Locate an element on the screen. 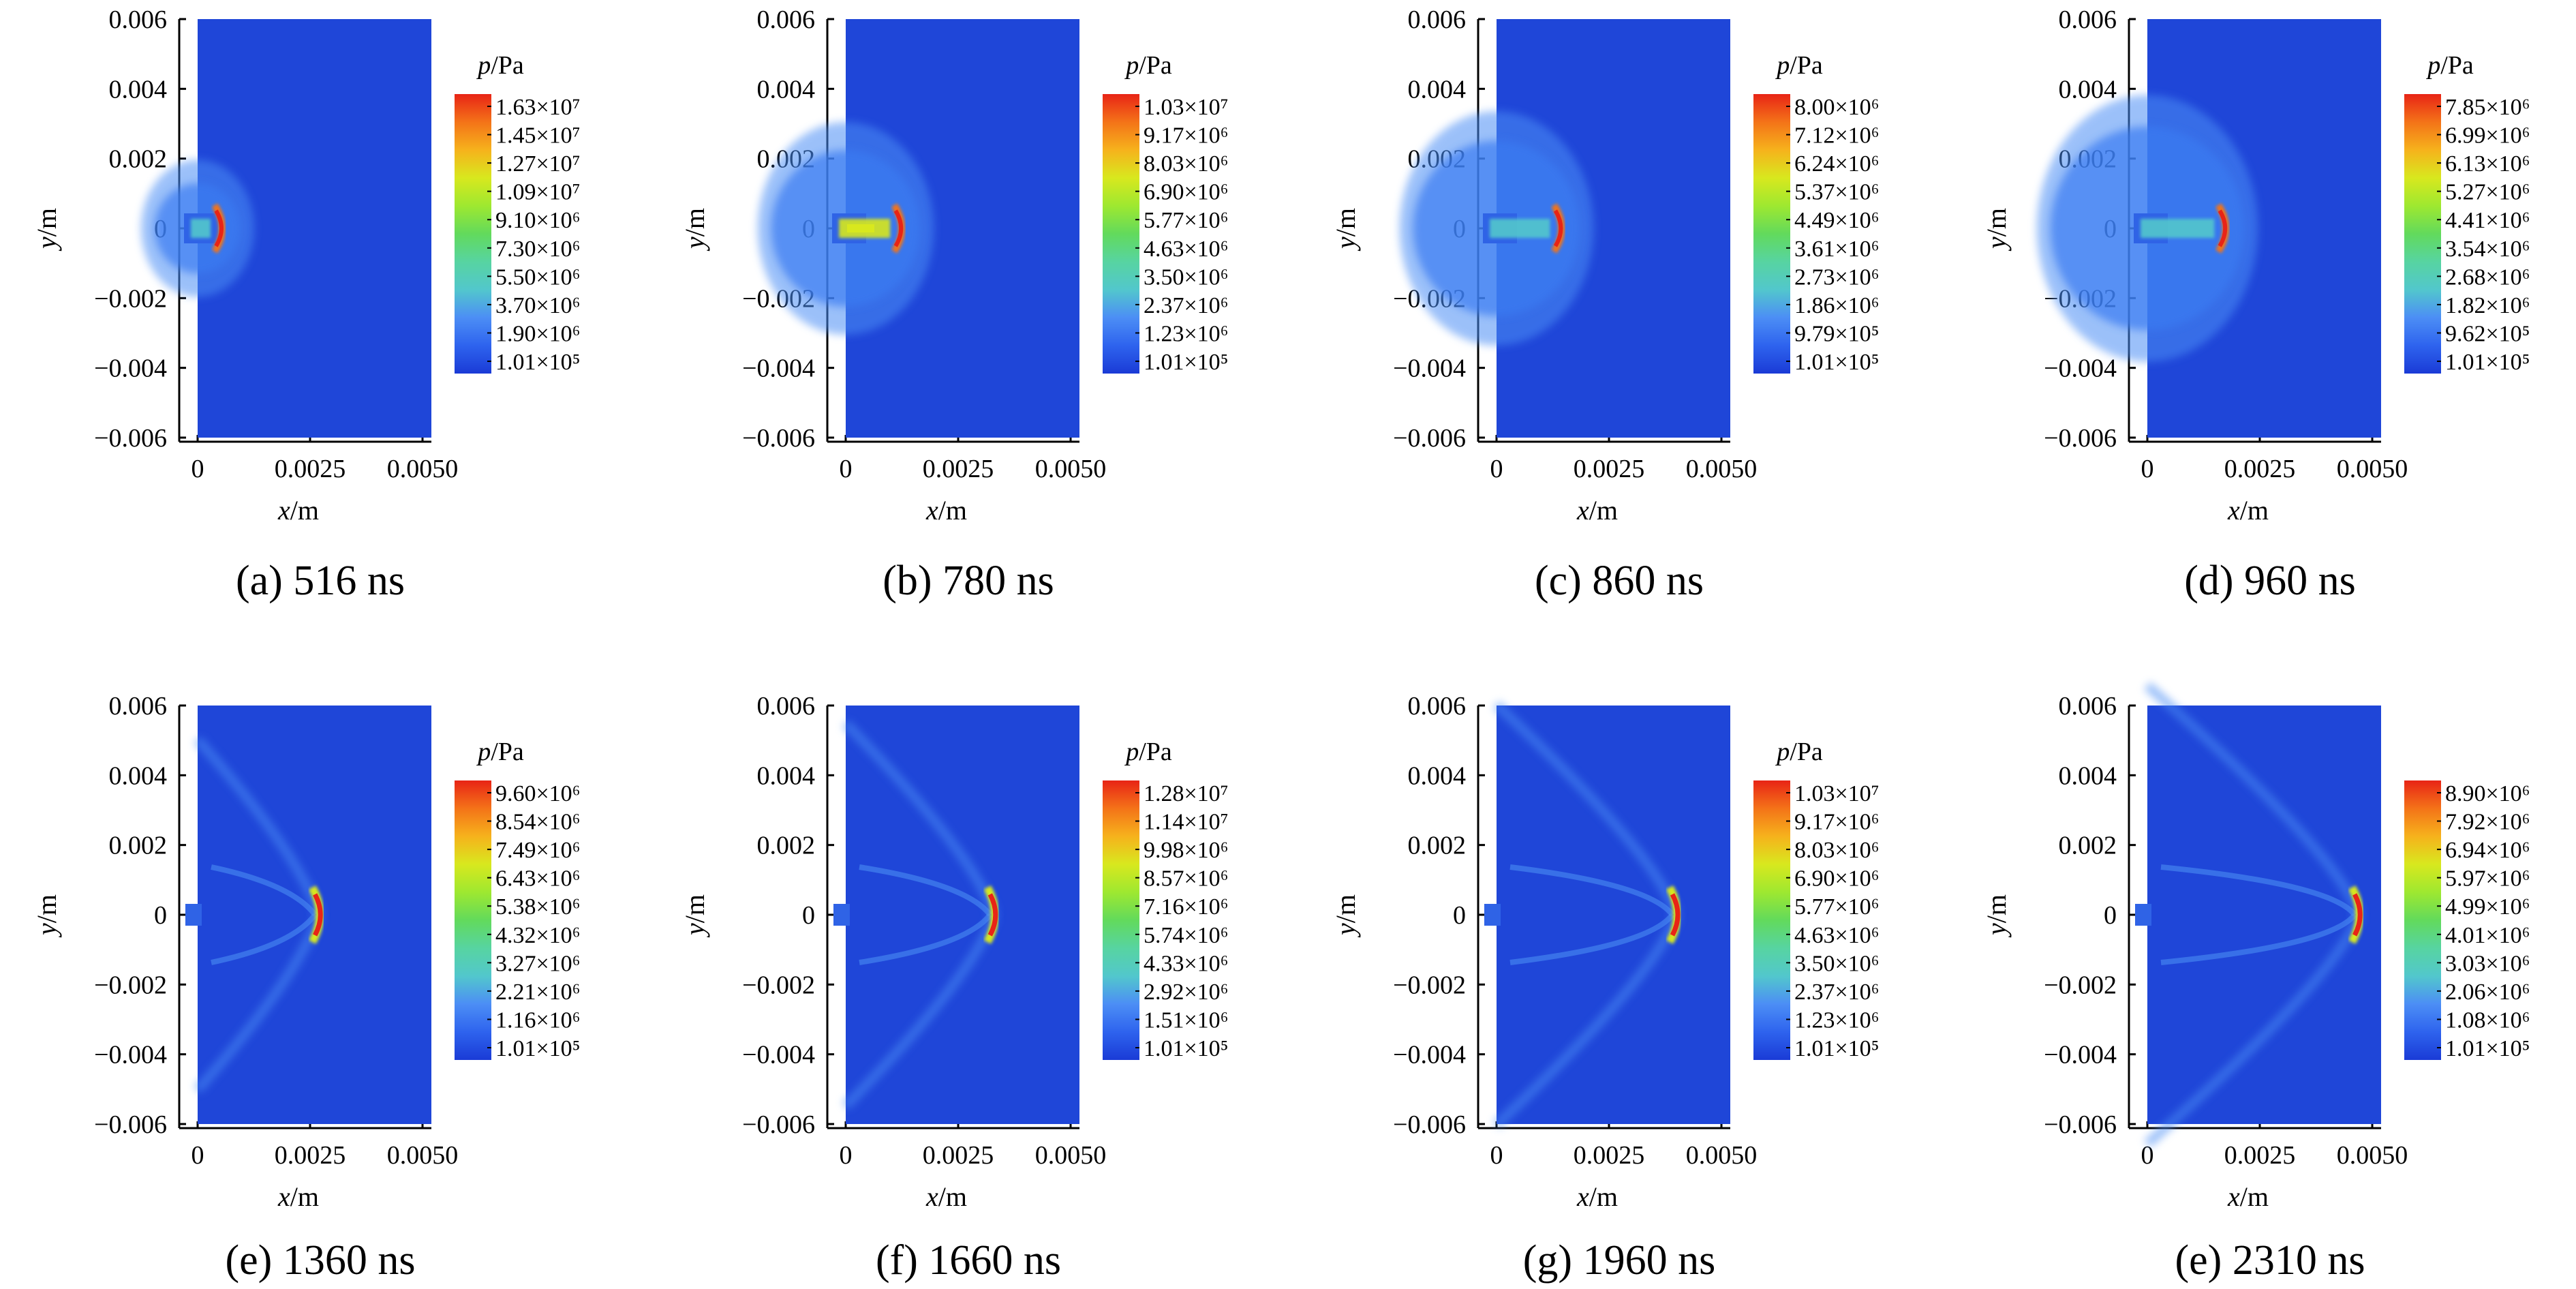 This screenshot has width=2576, height=1289. colorbar-label: 7.12×10⁶ is located at coordinates (1837, 136).